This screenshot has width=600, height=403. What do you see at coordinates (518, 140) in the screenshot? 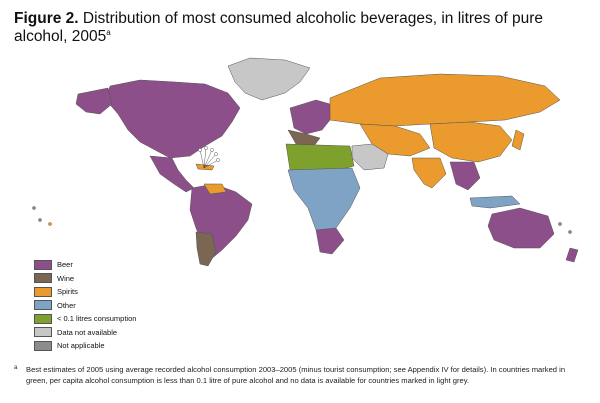
I see `region-japan` at bounding box center [518, 140].